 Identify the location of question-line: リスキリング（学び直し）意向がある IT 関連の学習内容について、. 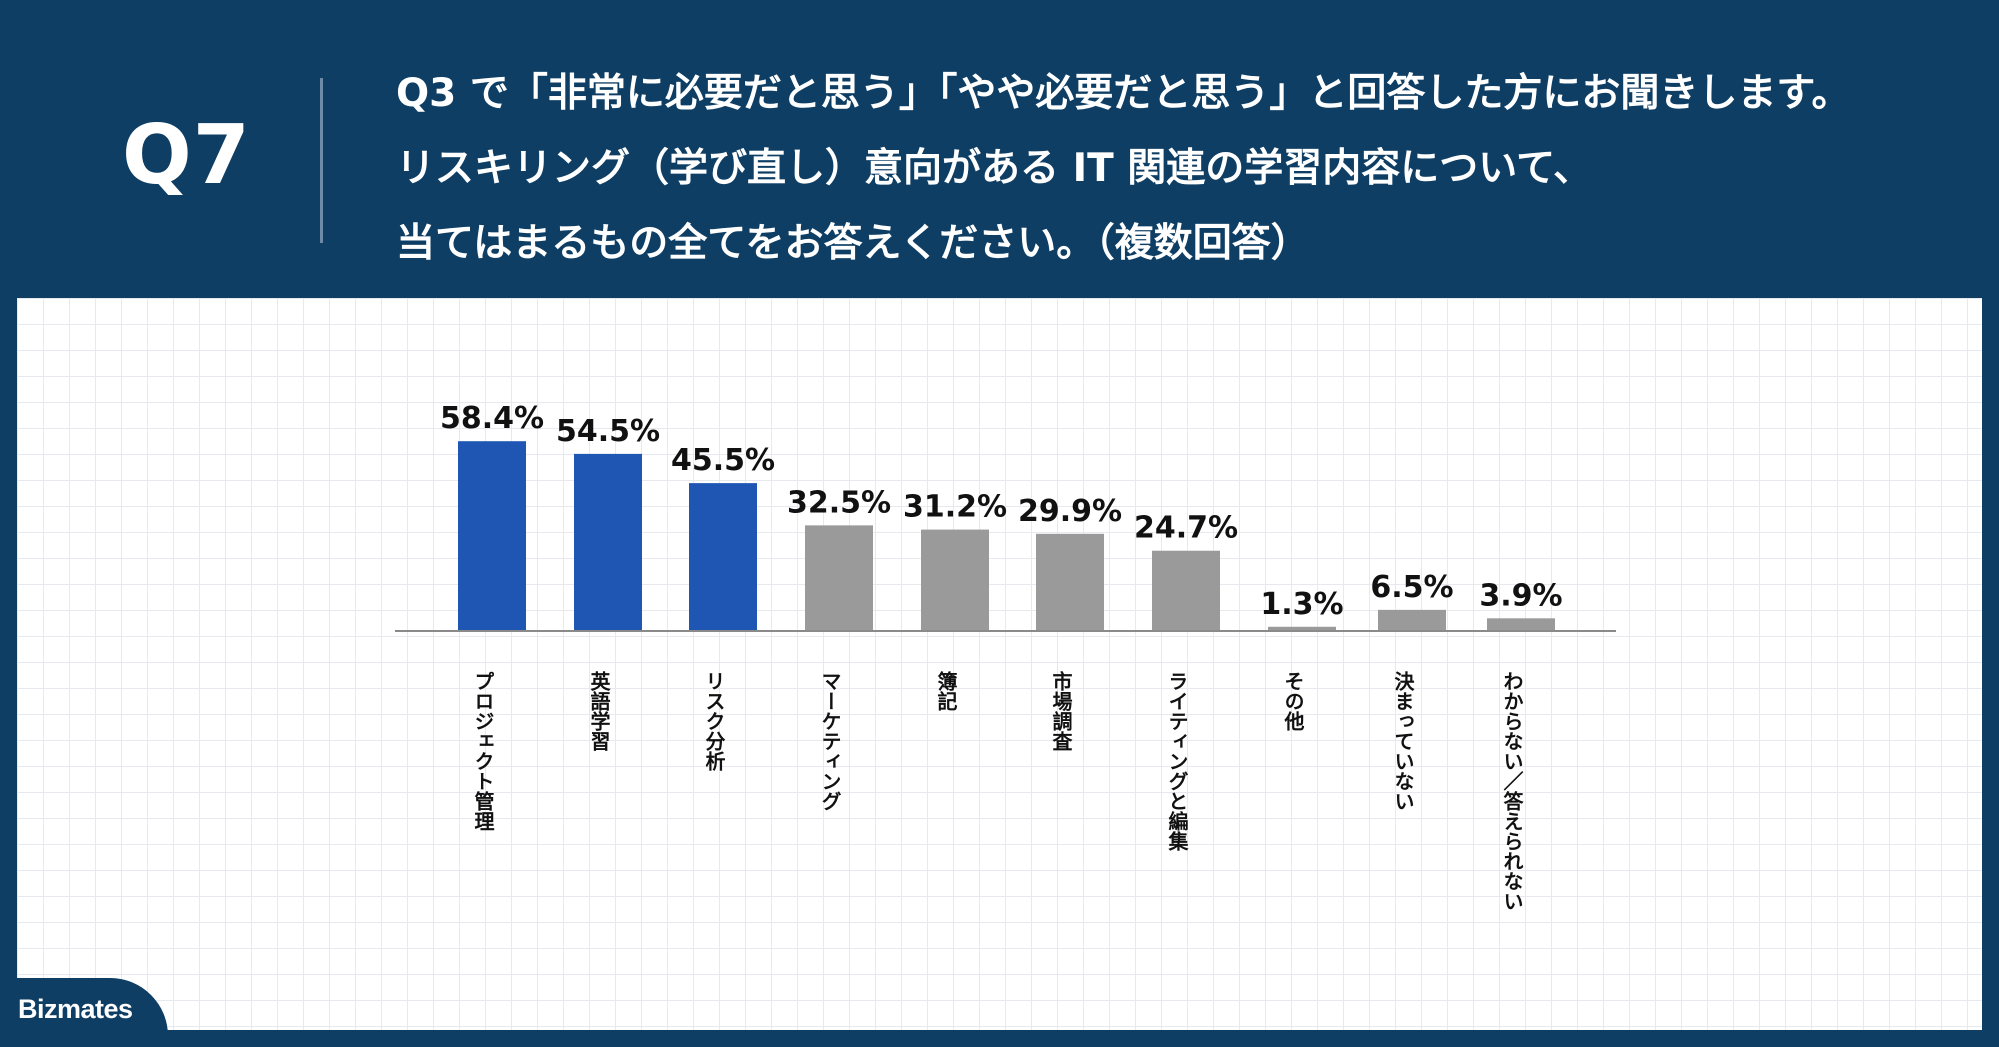
(994, 168).